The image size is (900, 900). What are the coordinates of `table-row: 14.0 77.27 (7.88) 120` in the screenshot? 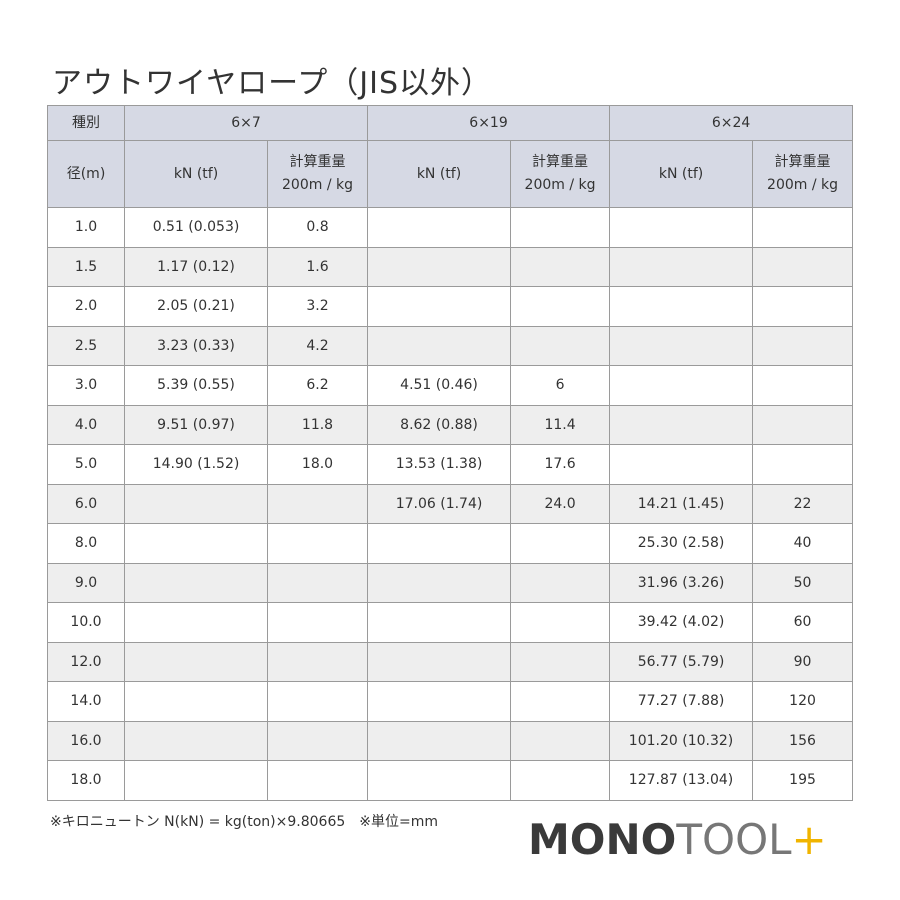 It's located at (450, 701).